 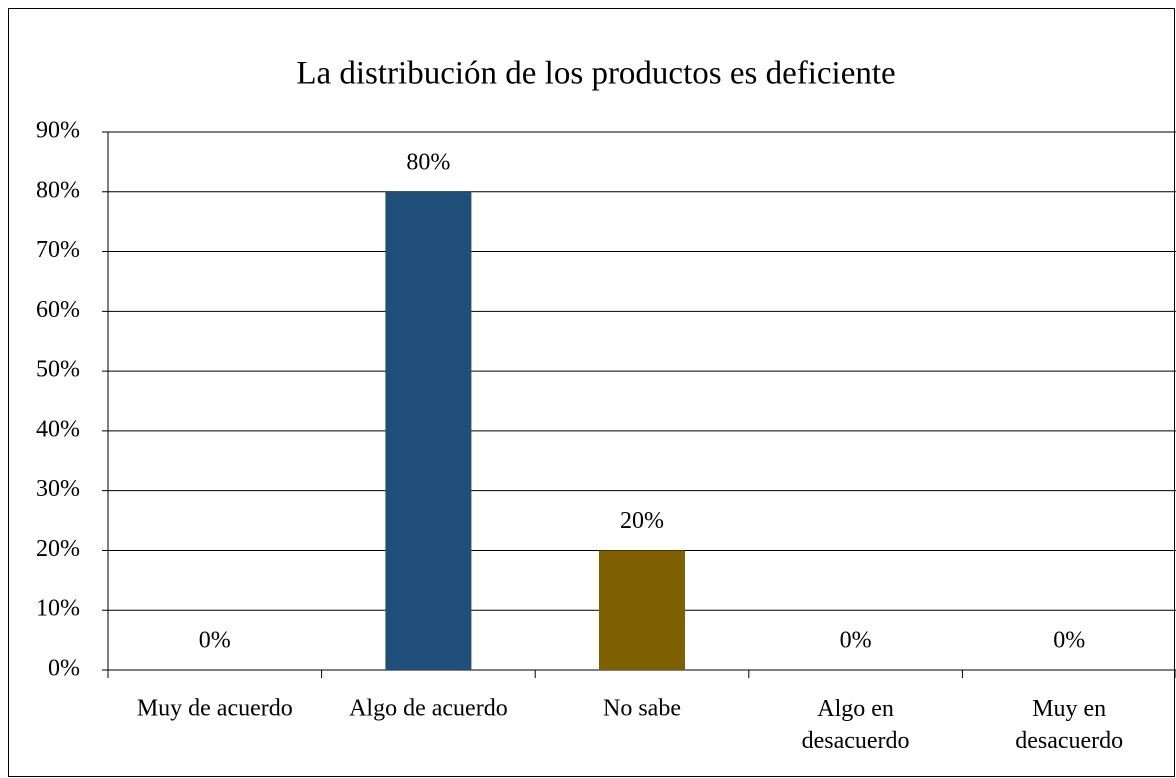 What do you see at coordinates (58, 370) in the screenshot?
I see `y-tick-label: 50%` at bounding box center [58, 370].